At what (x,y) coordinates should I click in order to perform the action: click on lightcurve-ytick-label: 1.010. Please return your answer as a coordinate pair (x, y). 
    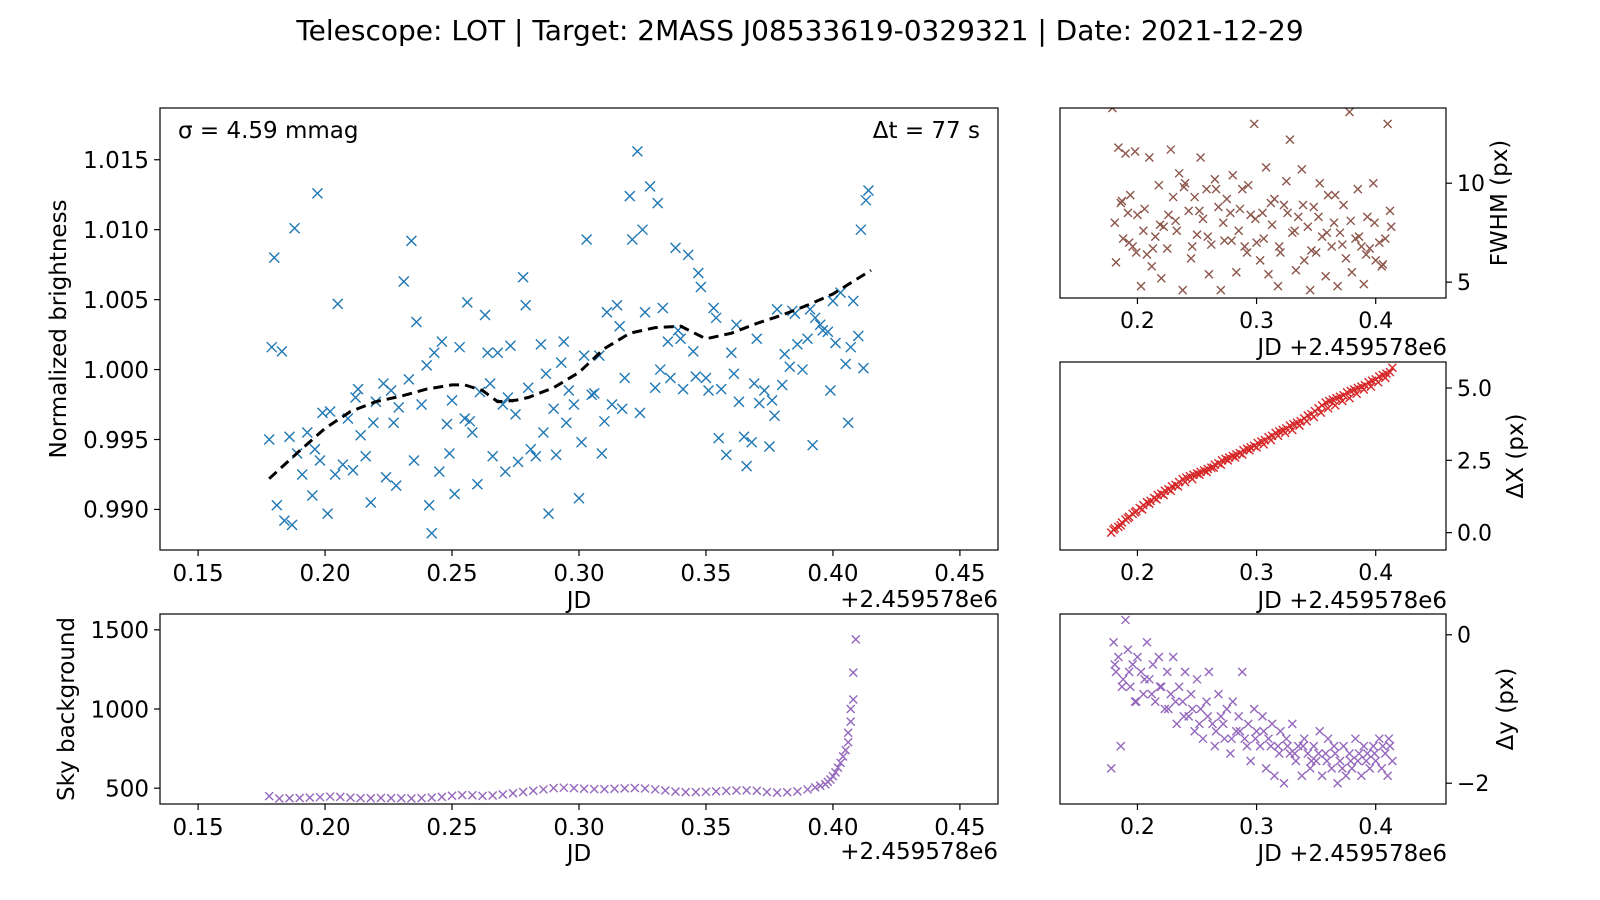
    Looking at the image, I should click on (116, 231).